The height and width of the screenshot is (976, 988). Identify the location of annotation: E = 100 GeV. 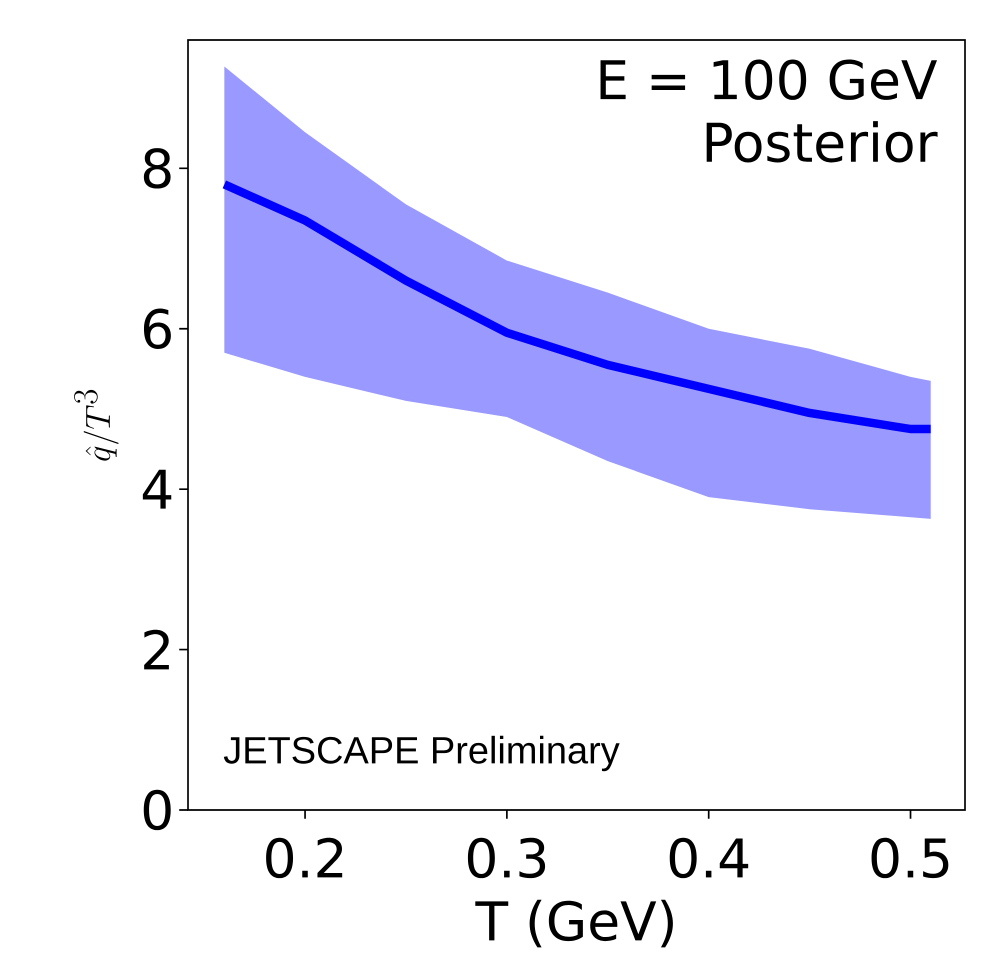
(769, 80).